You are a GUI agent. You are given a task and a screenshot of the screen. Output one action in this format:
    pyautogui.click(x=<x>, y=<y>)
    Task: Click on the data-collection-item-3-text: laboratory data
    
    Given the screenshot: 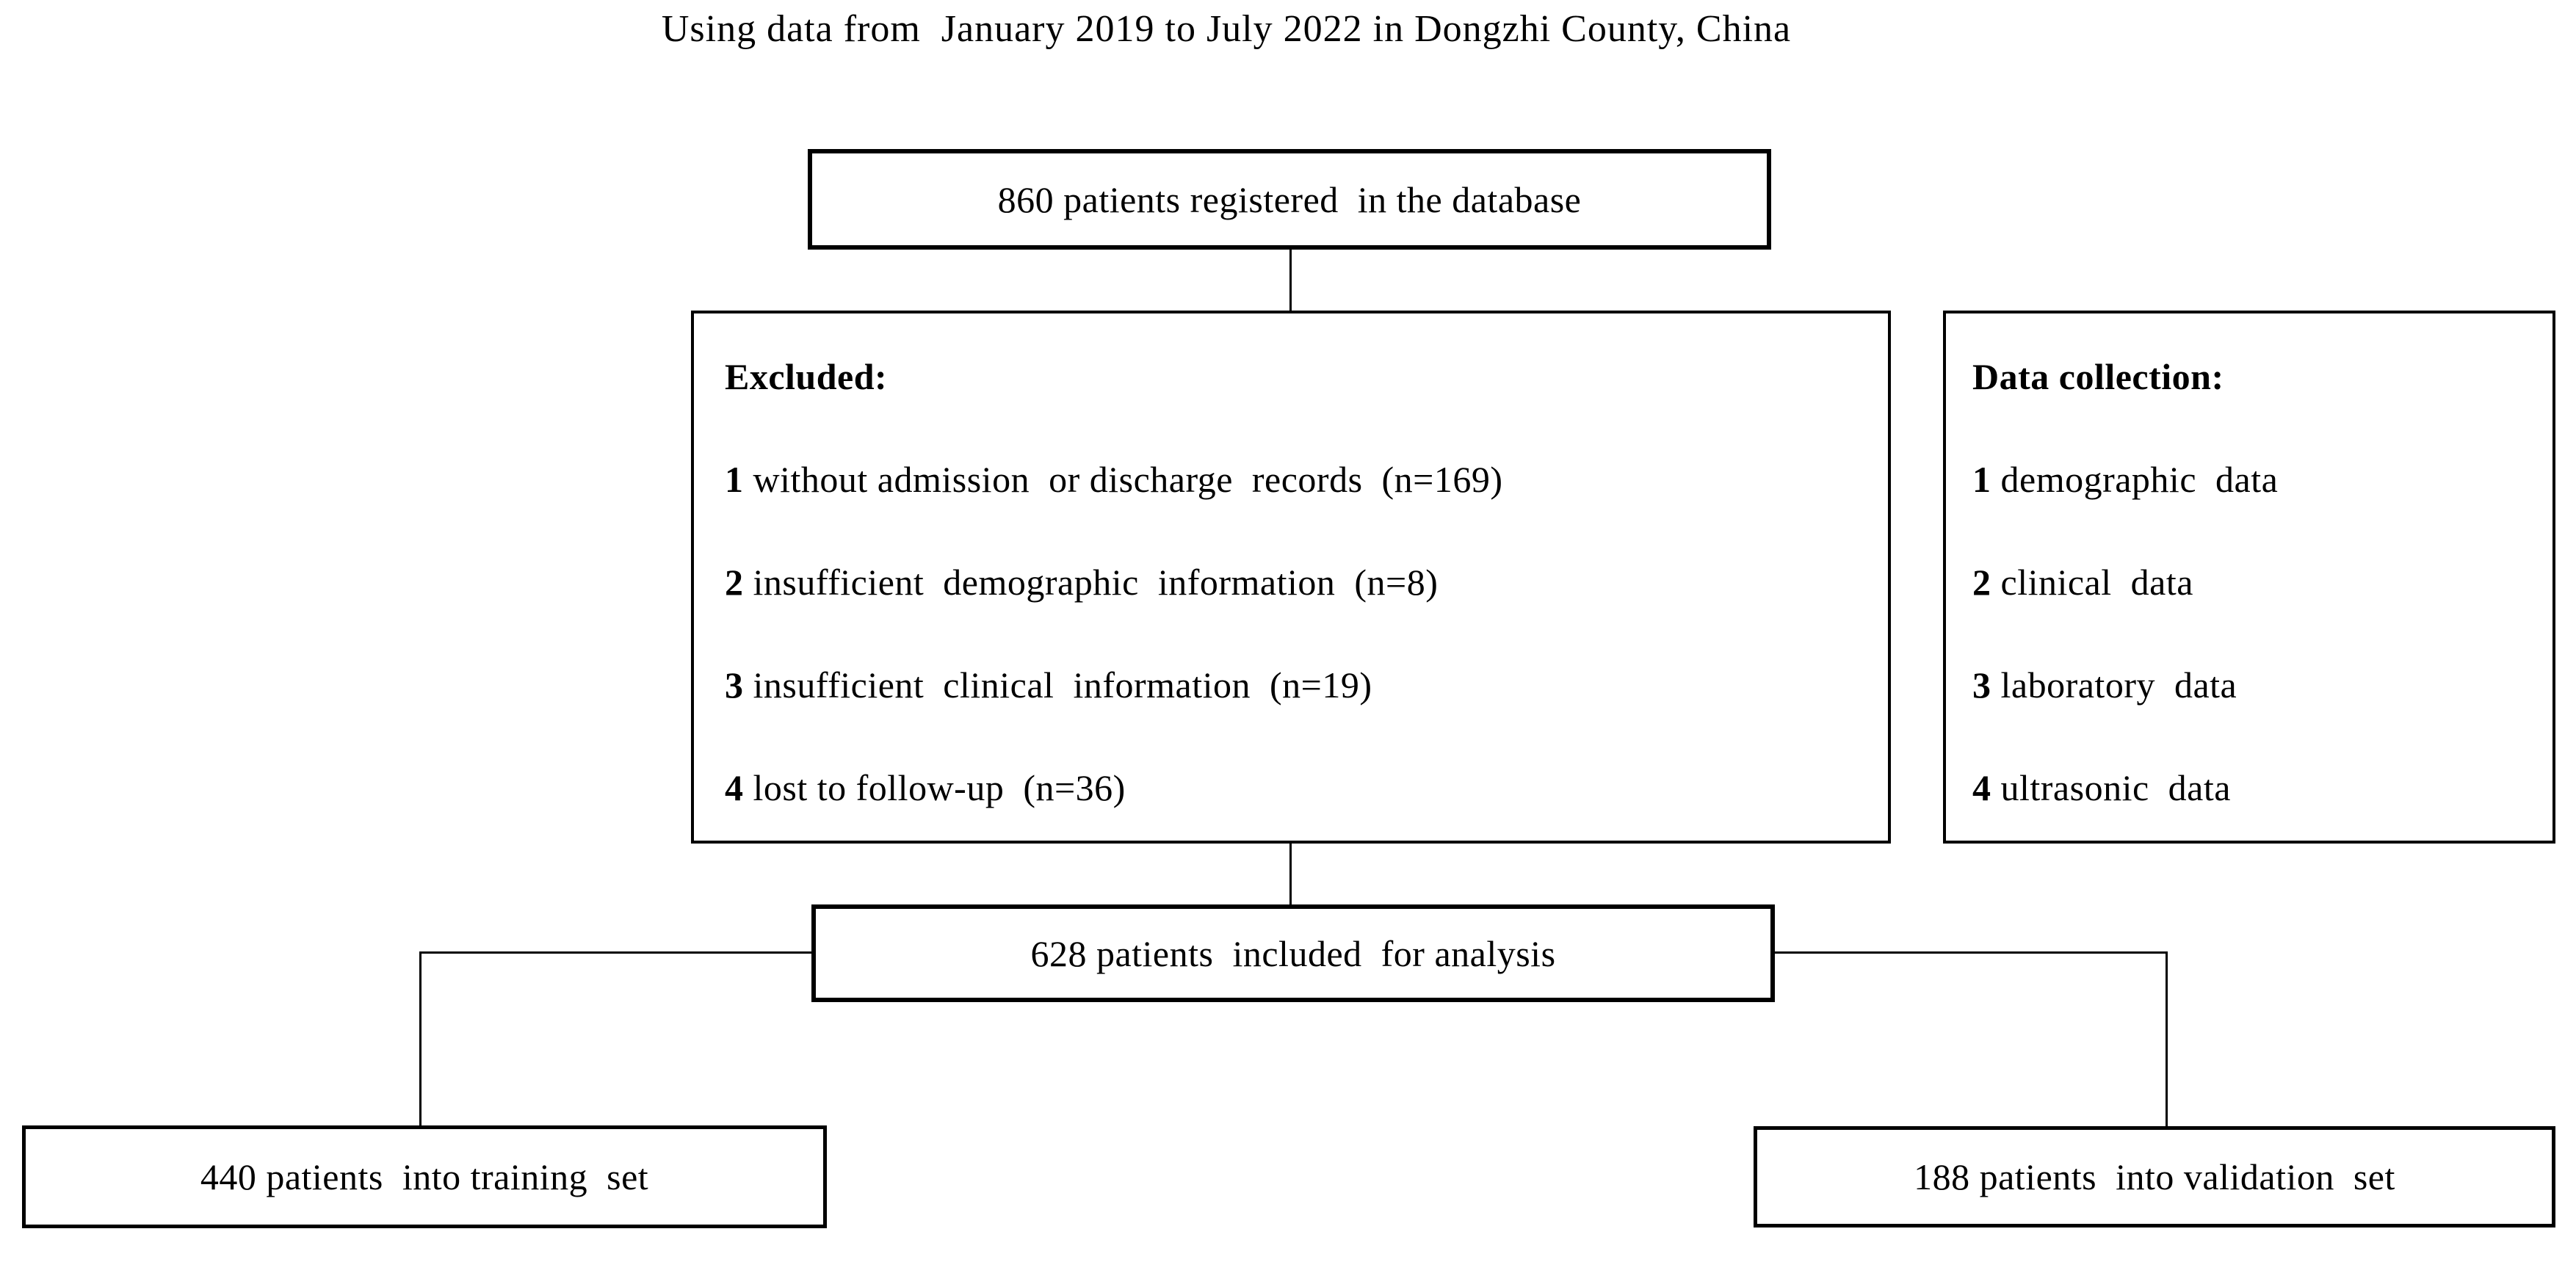 What is the action you would take?
    pyautogui.click(x=2114, y=685)
    